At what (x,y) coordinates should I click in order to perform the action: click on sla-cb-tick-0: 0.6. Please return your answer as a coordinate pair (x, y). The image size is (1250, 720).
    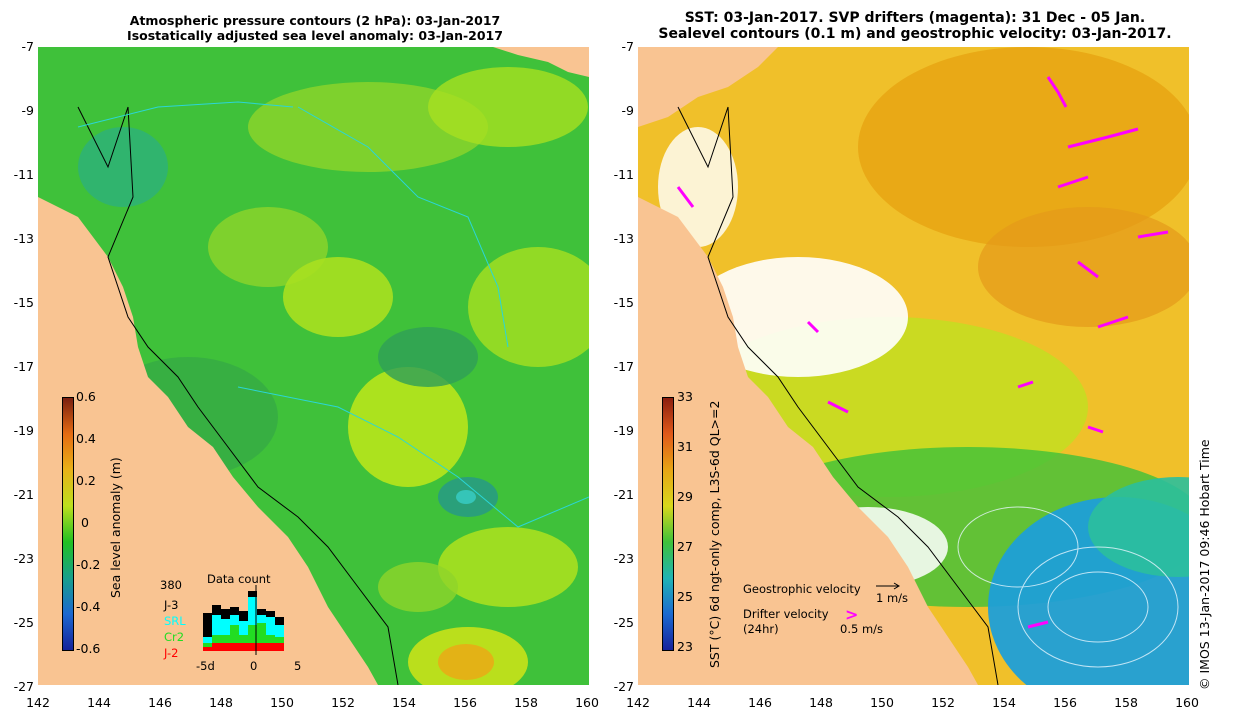
    Looking at the image, I should click on (86, 396).